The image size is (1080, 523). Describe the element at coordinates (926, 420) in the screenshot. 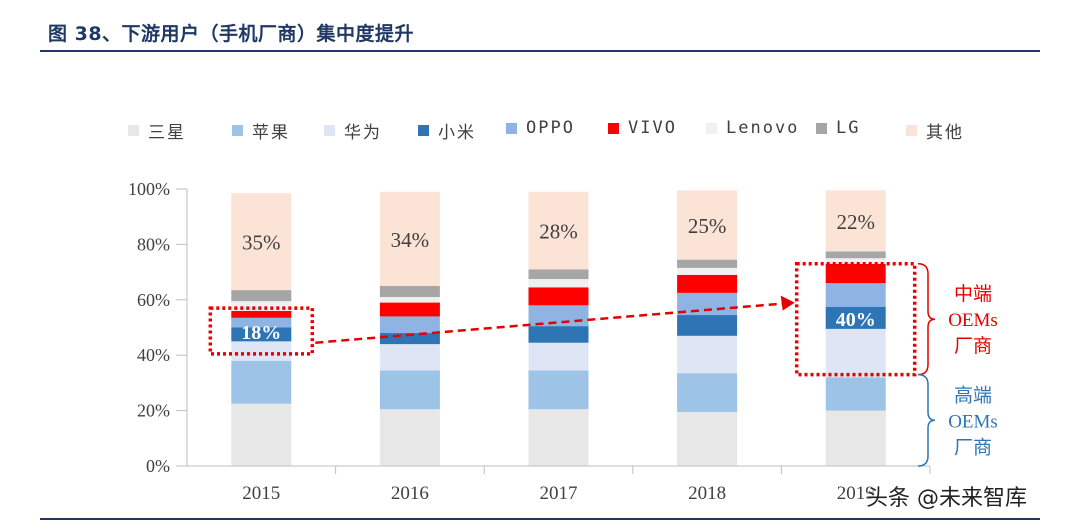

I see `high-end-bracket` at that location.